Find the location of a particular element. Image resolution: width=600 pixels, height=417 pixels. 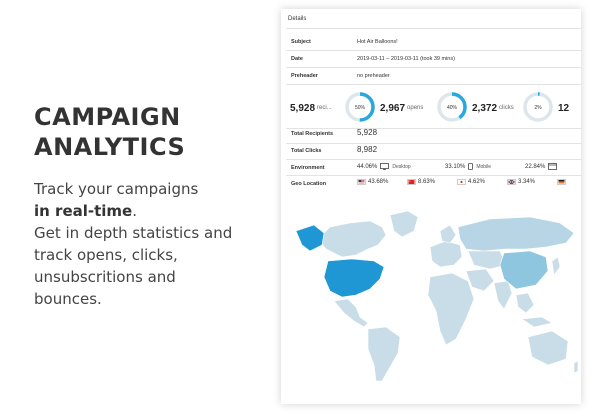

jp-percent: 4.62% is located at coordinates (477, 182).